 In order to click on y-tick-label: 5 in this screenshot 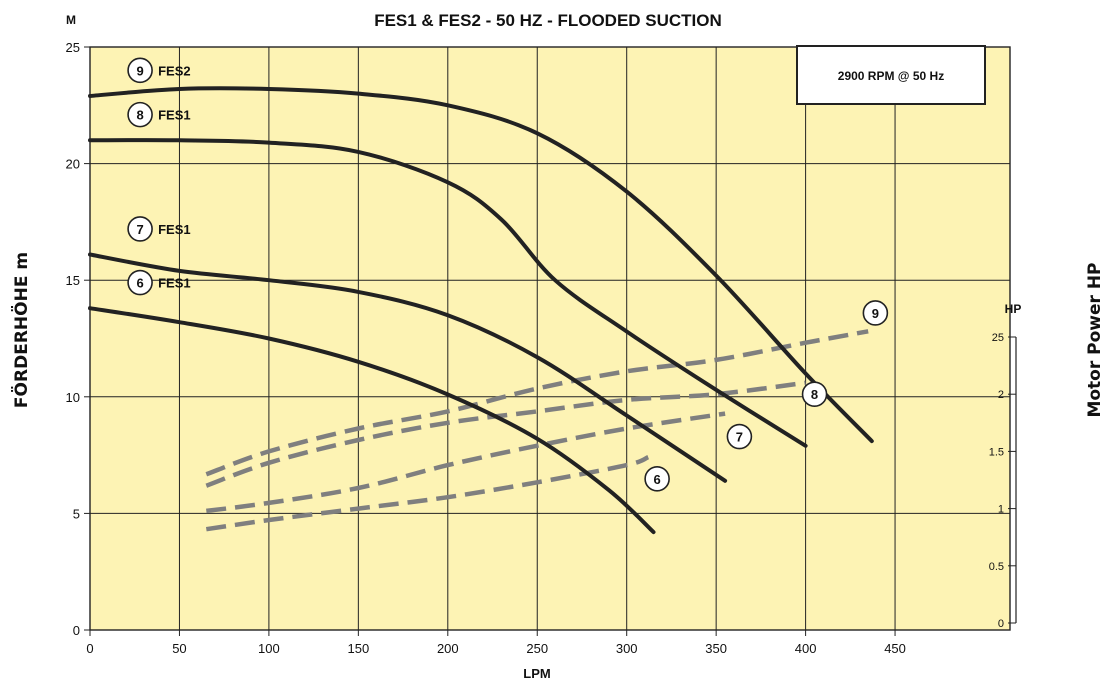, I will do `click(76, 513)`.